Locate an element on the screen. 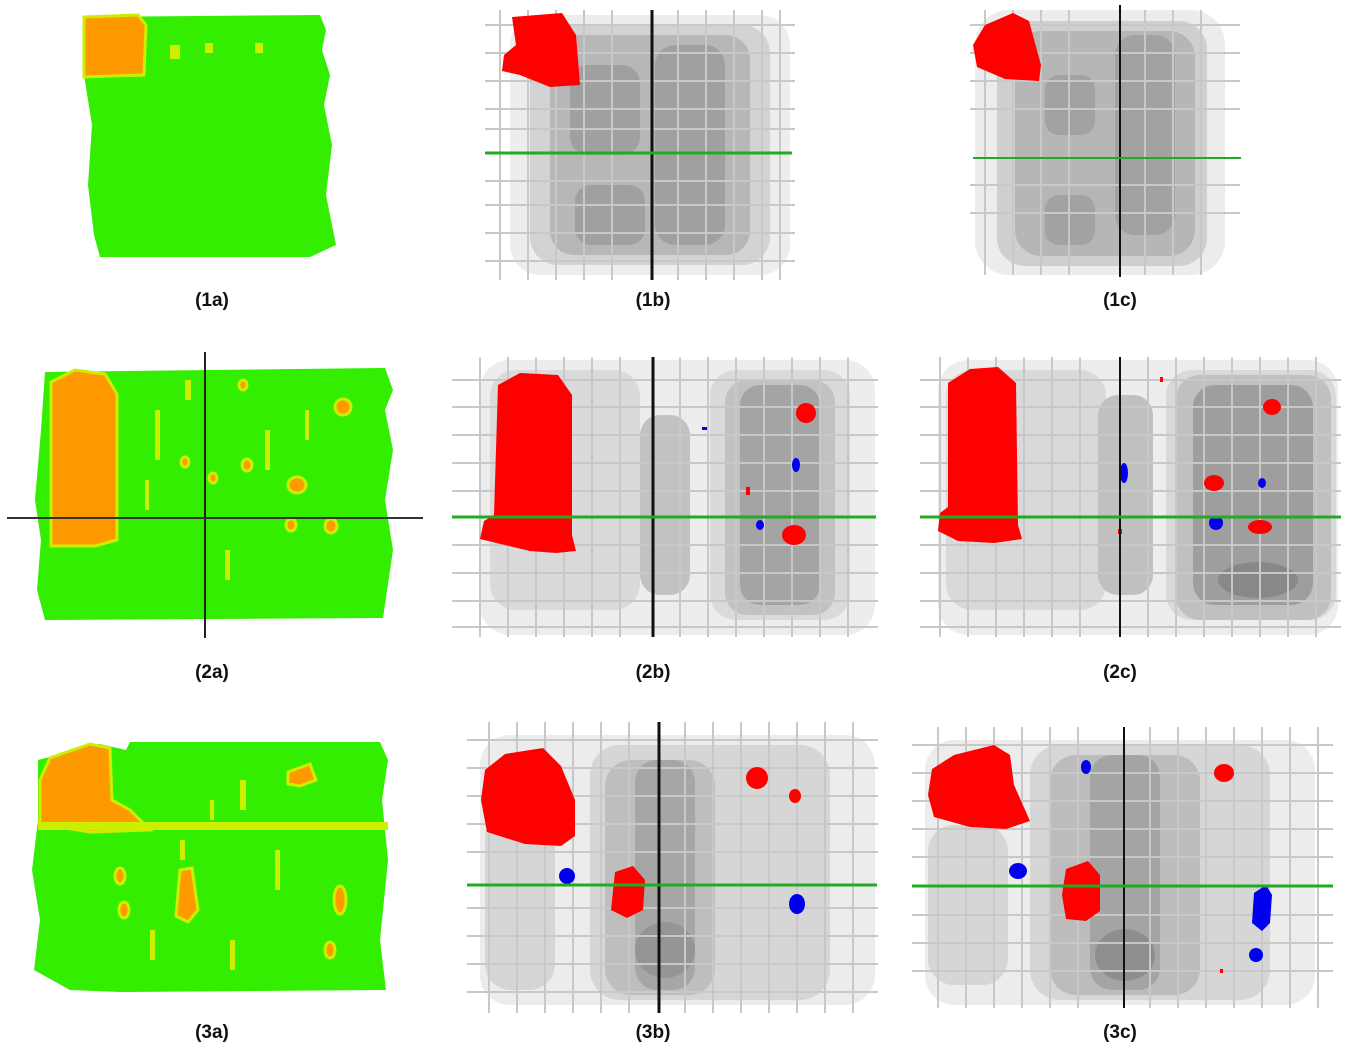 The height and width of the screenshot is (1047, 1346). caption-3a: (3a) is located at coordinates (212, 1032).